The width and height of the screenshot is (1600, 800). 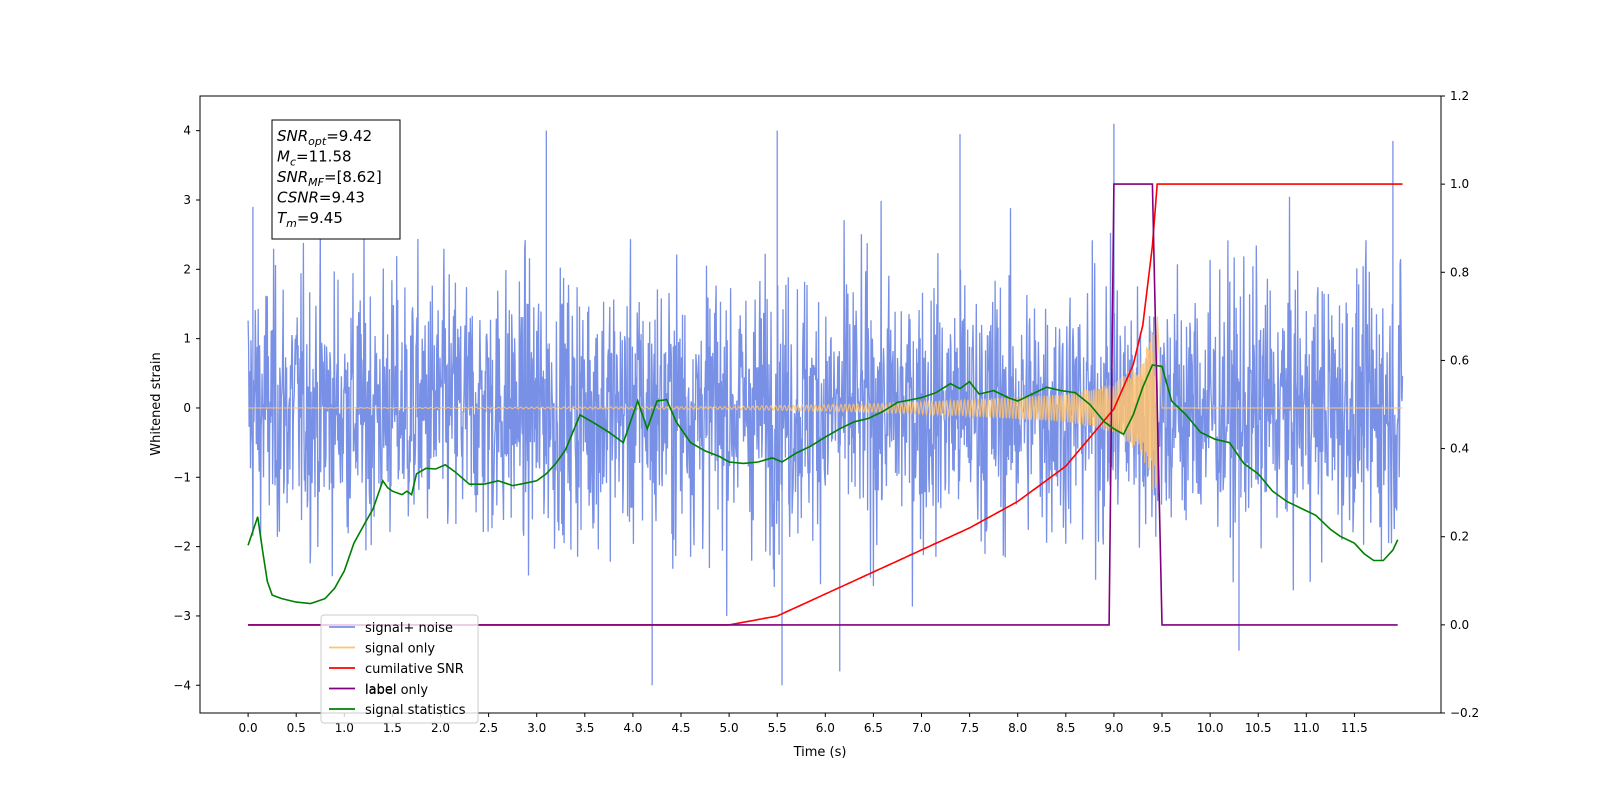 What do you see at coordinates (329, 178) in the screenshot?
I see `annotation-line: SNRMF=[8.62]` at bounding box center [329, 178].